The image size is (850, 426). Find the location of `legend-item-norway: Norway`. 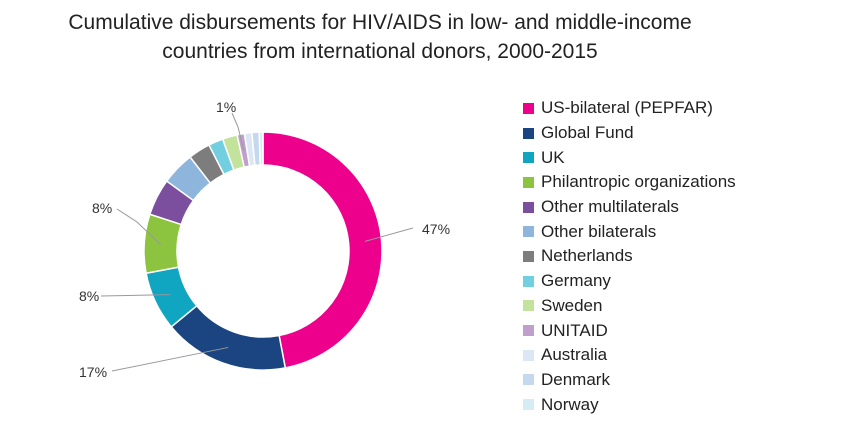

legend-item-norway: Norway is located at coordinates (629, 404).